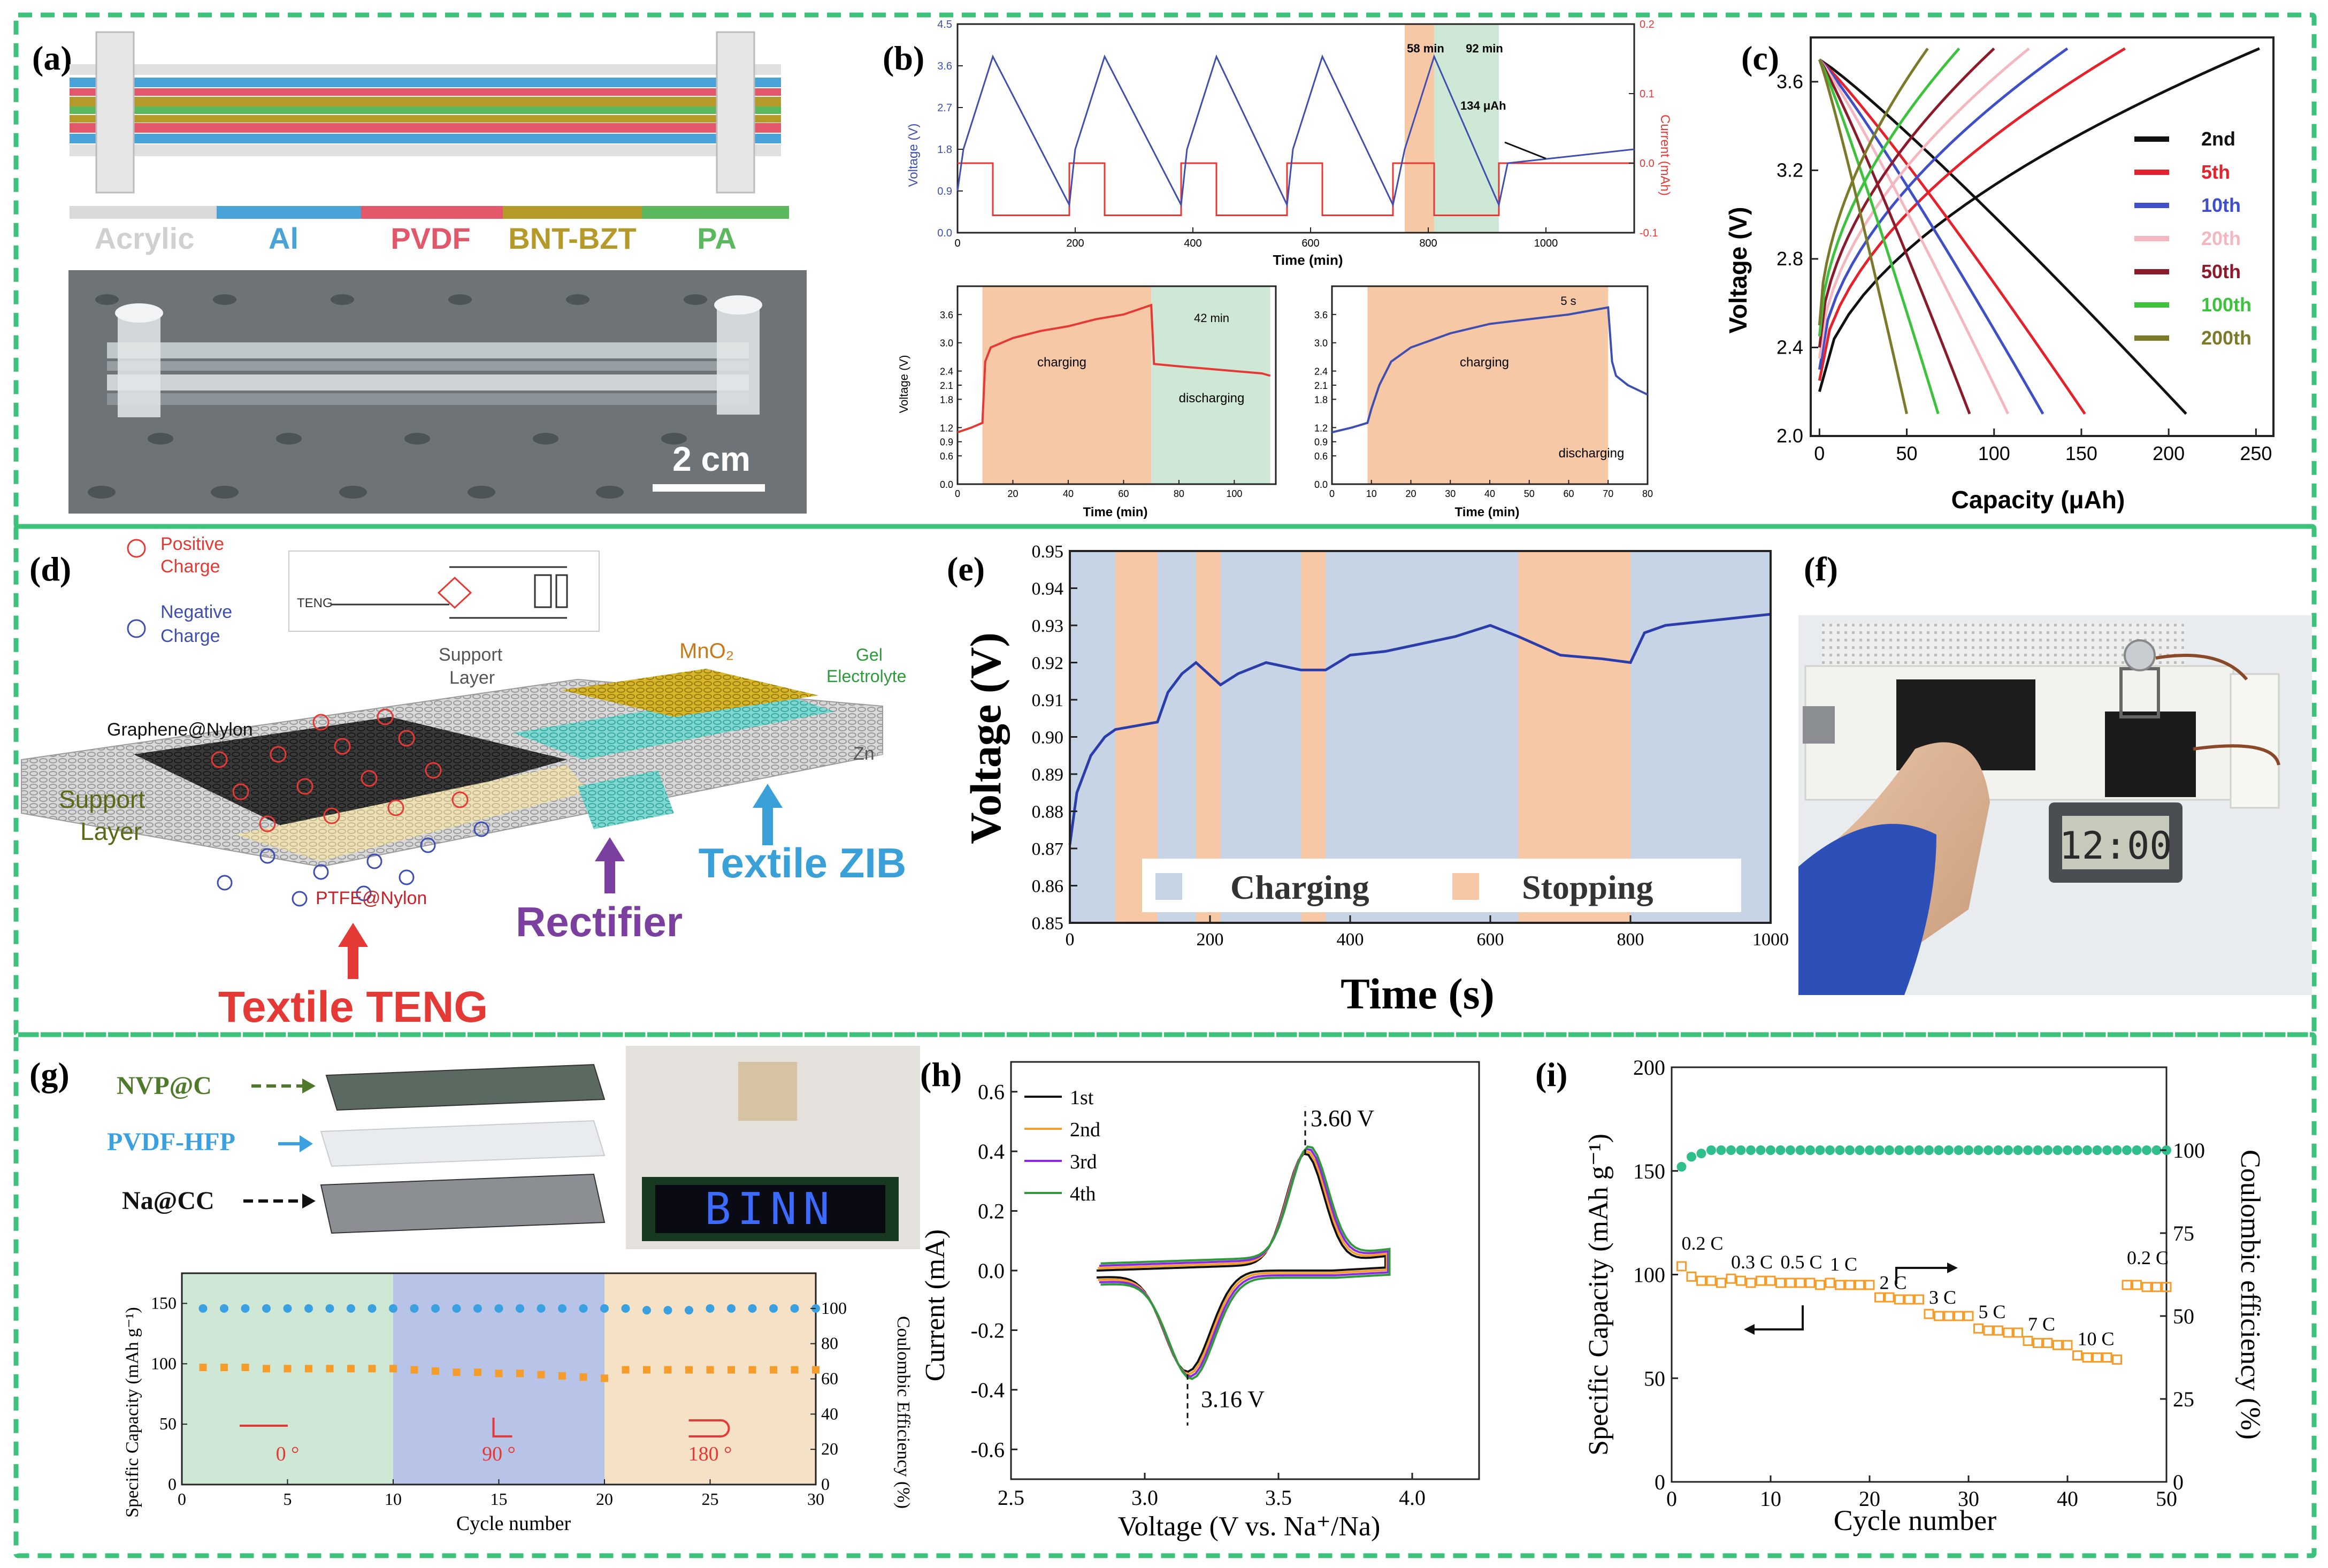 The image size is (2328, 1568). I want to click on arrows-d, so click(560, 882).